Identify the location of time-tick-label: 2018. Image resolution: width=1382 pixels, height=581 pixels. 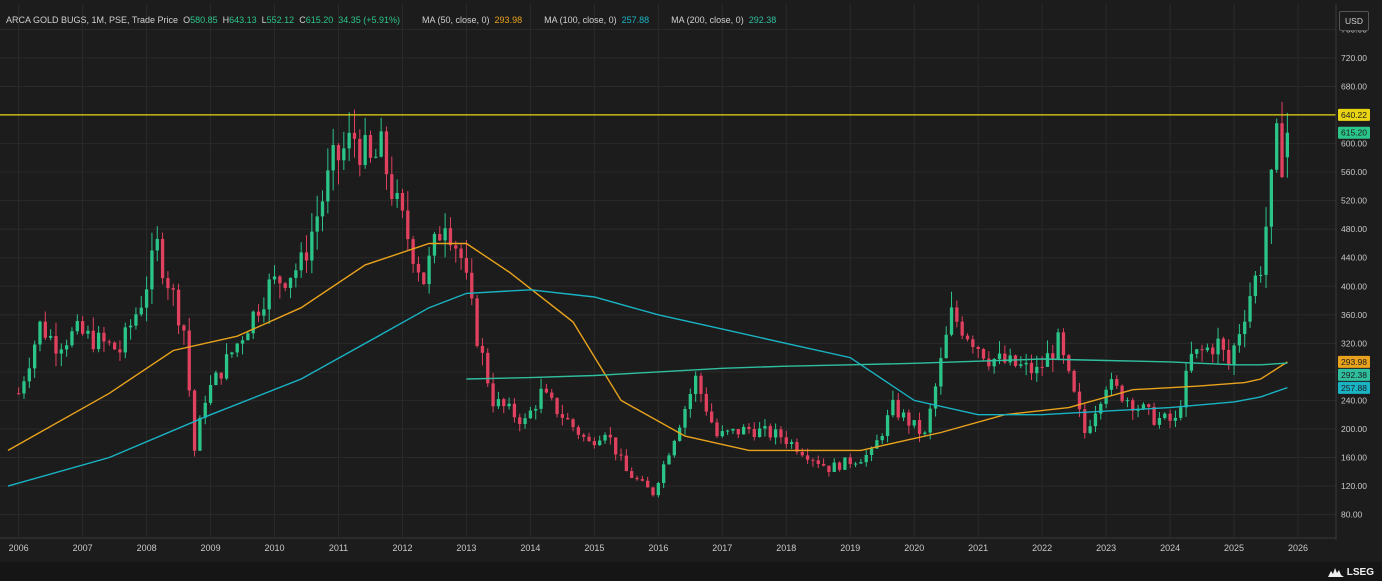
(786, 548).